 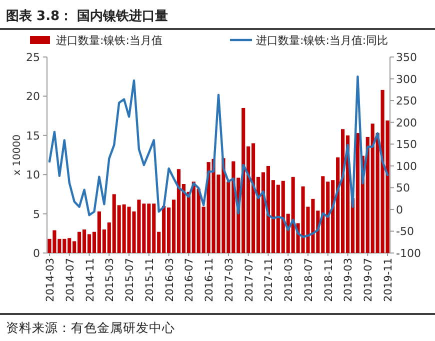 I want to click on legend-label: 进口数量:镍铁:当月值, so click(x=109, y=40).